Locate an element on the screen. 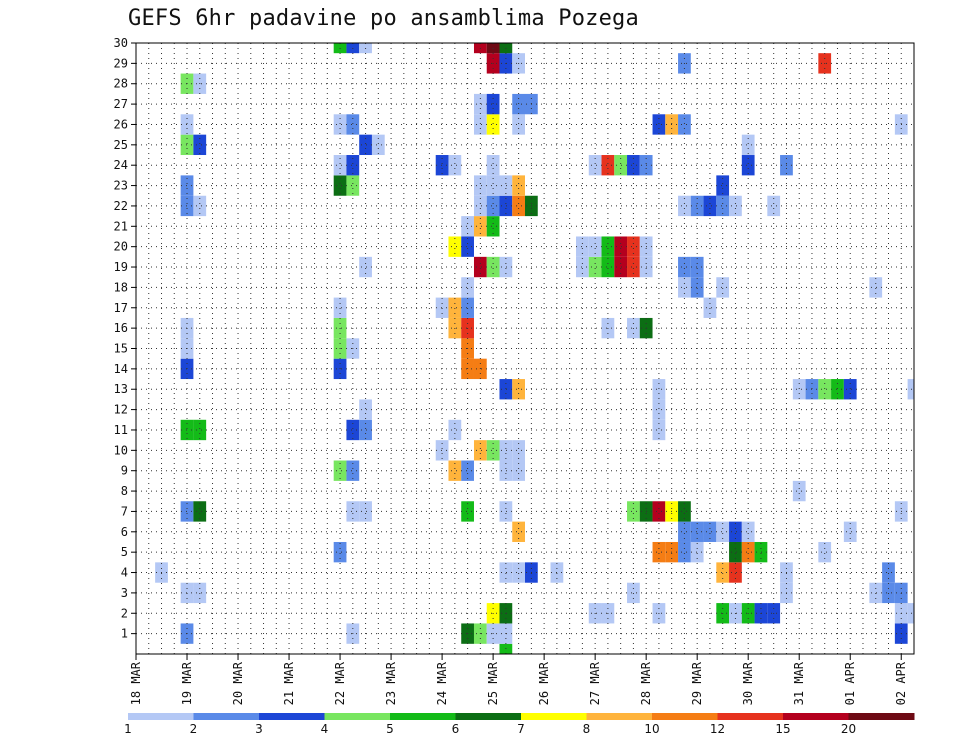  legend-label: 3 is located at coordinates (259, 729).